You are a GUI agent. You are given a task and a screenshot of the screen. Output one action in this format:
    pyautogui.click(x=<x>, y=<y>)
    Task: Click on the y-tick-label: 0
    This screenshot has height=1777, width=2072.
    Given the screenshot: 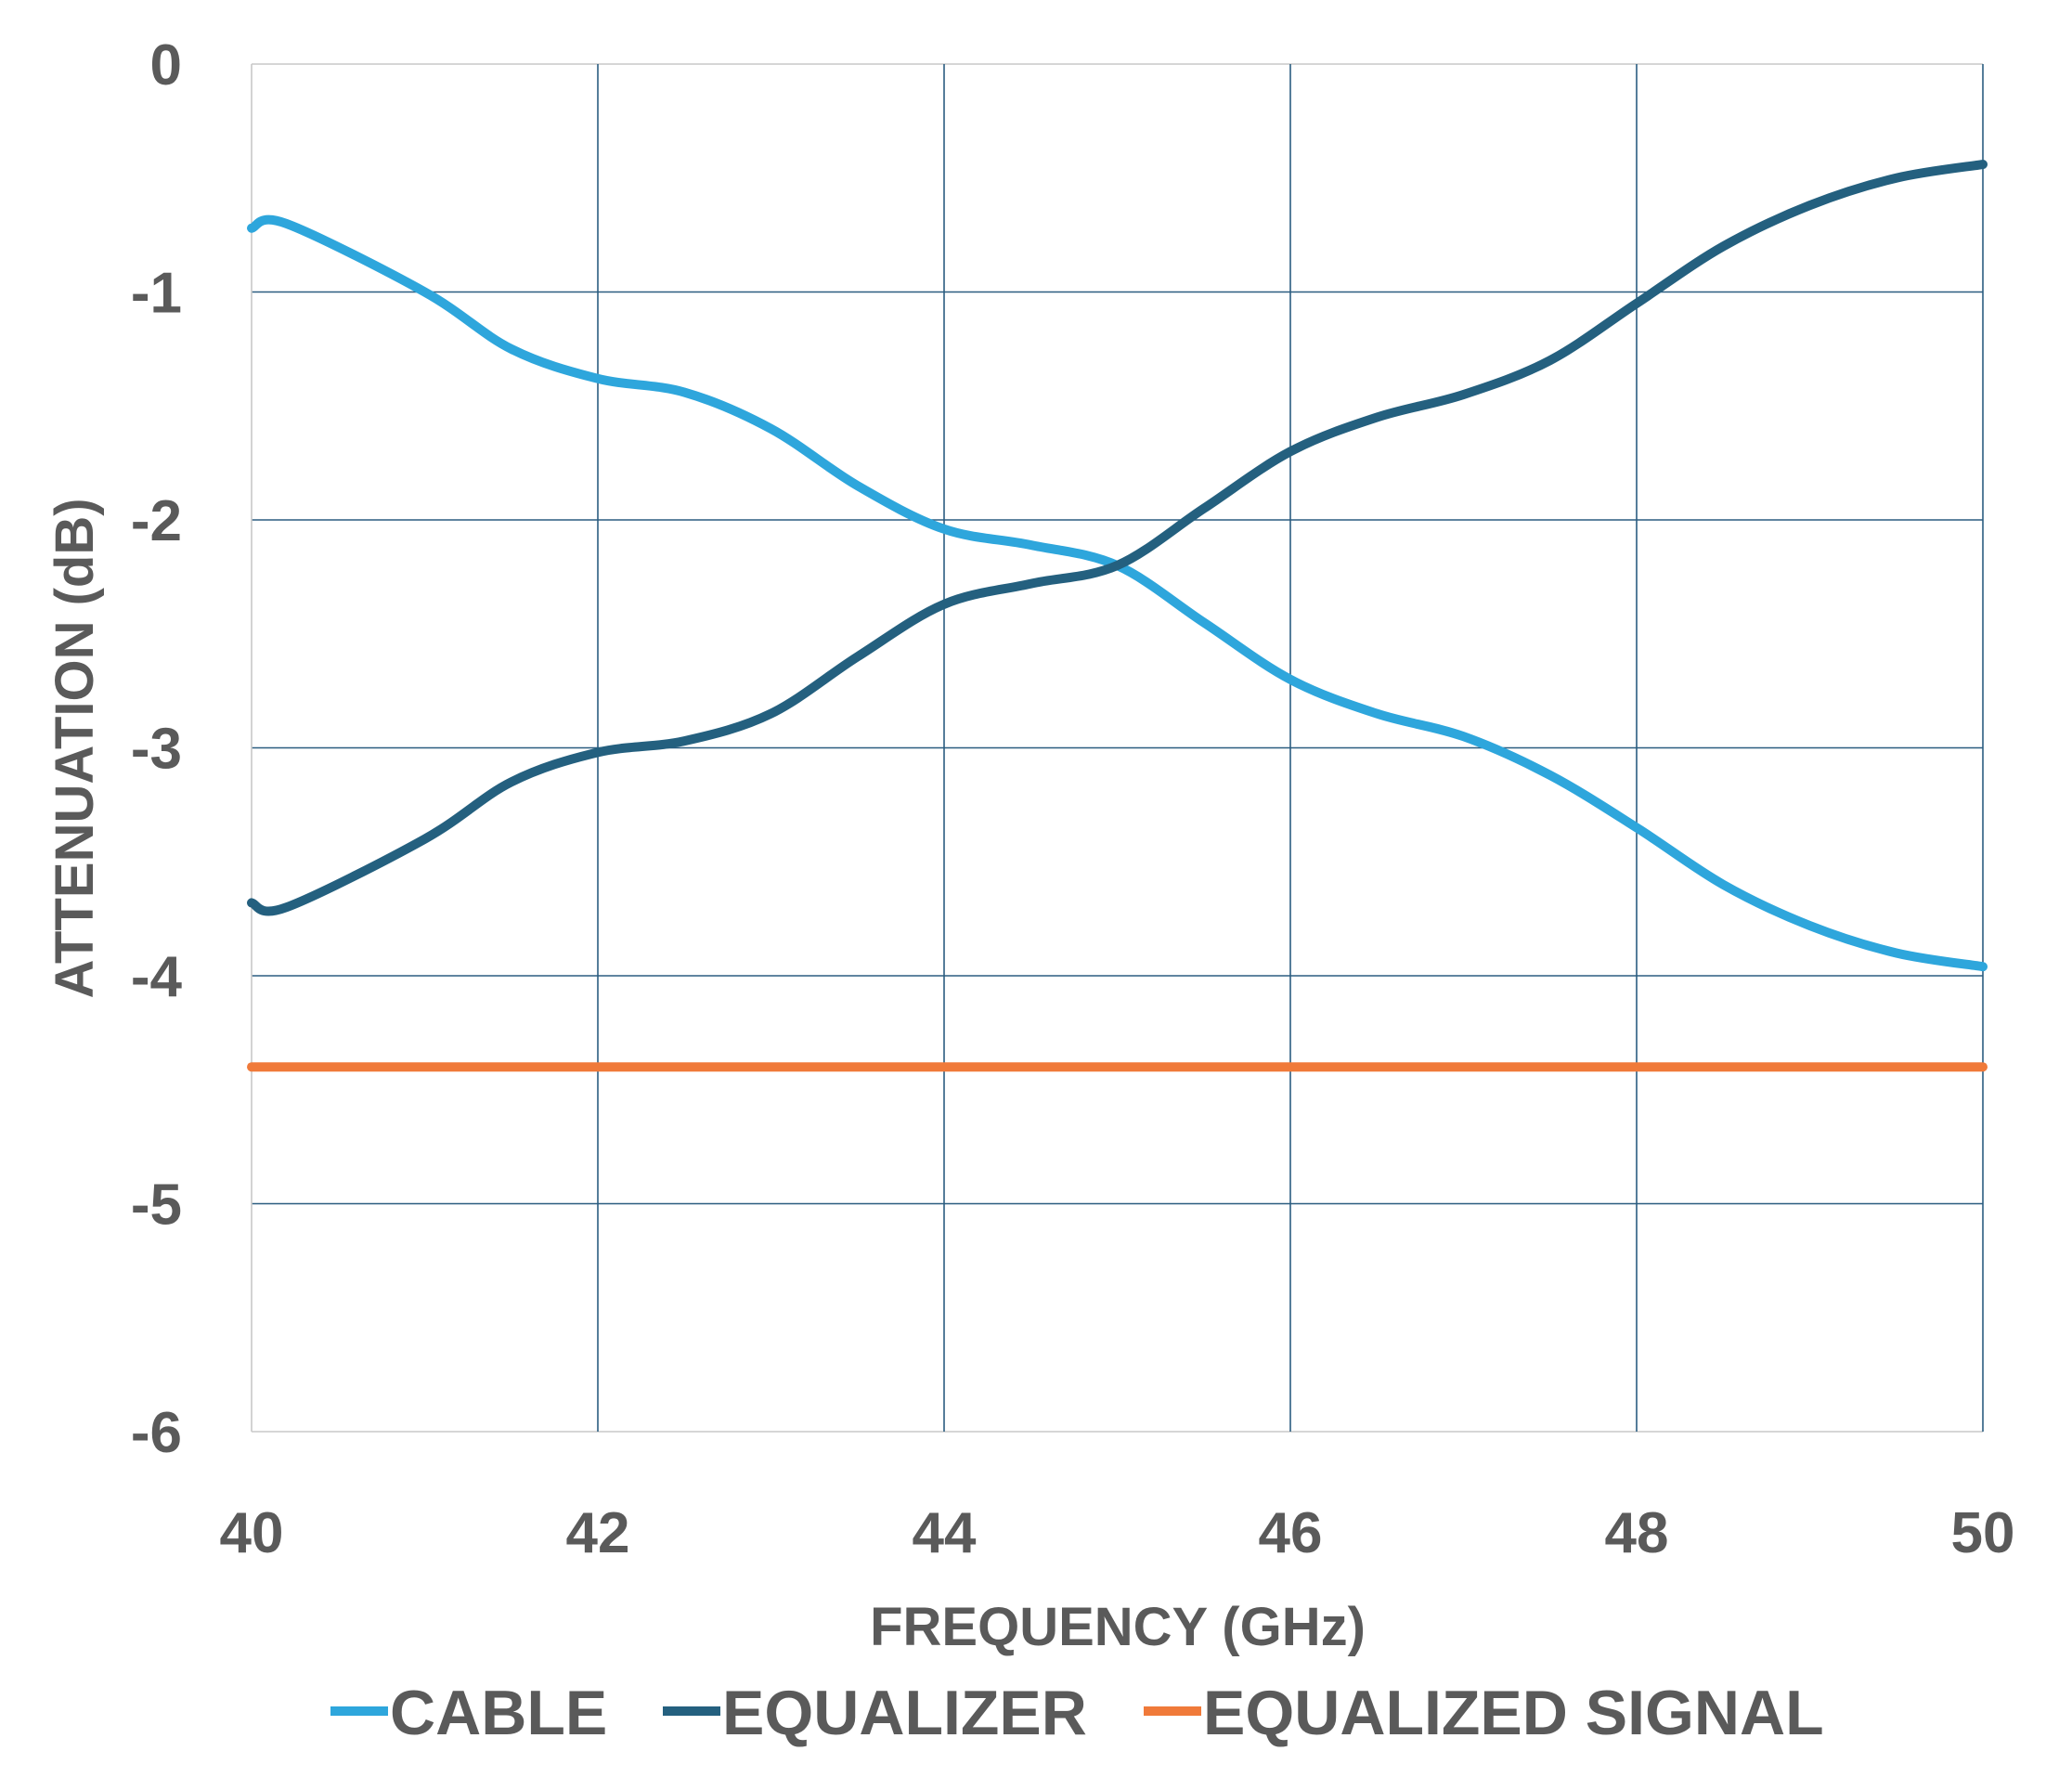 What is the action you would take?
    pyautogui.click(x=166, y=65)
    